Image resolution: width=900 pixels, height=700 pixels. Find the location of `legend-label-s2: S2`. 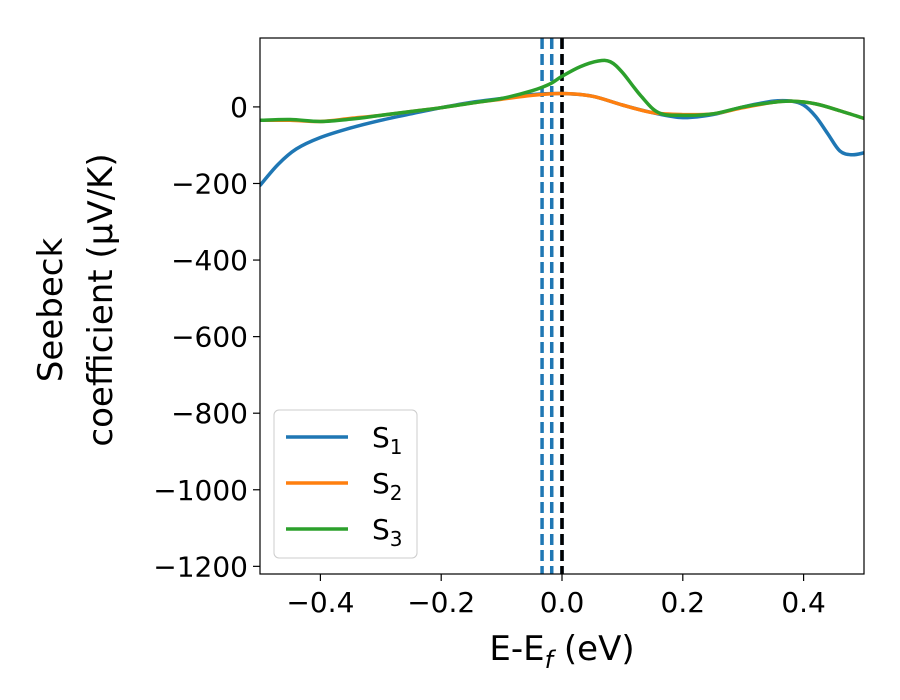

legend-label-s2: S2 is located at coordinates (387, 486).